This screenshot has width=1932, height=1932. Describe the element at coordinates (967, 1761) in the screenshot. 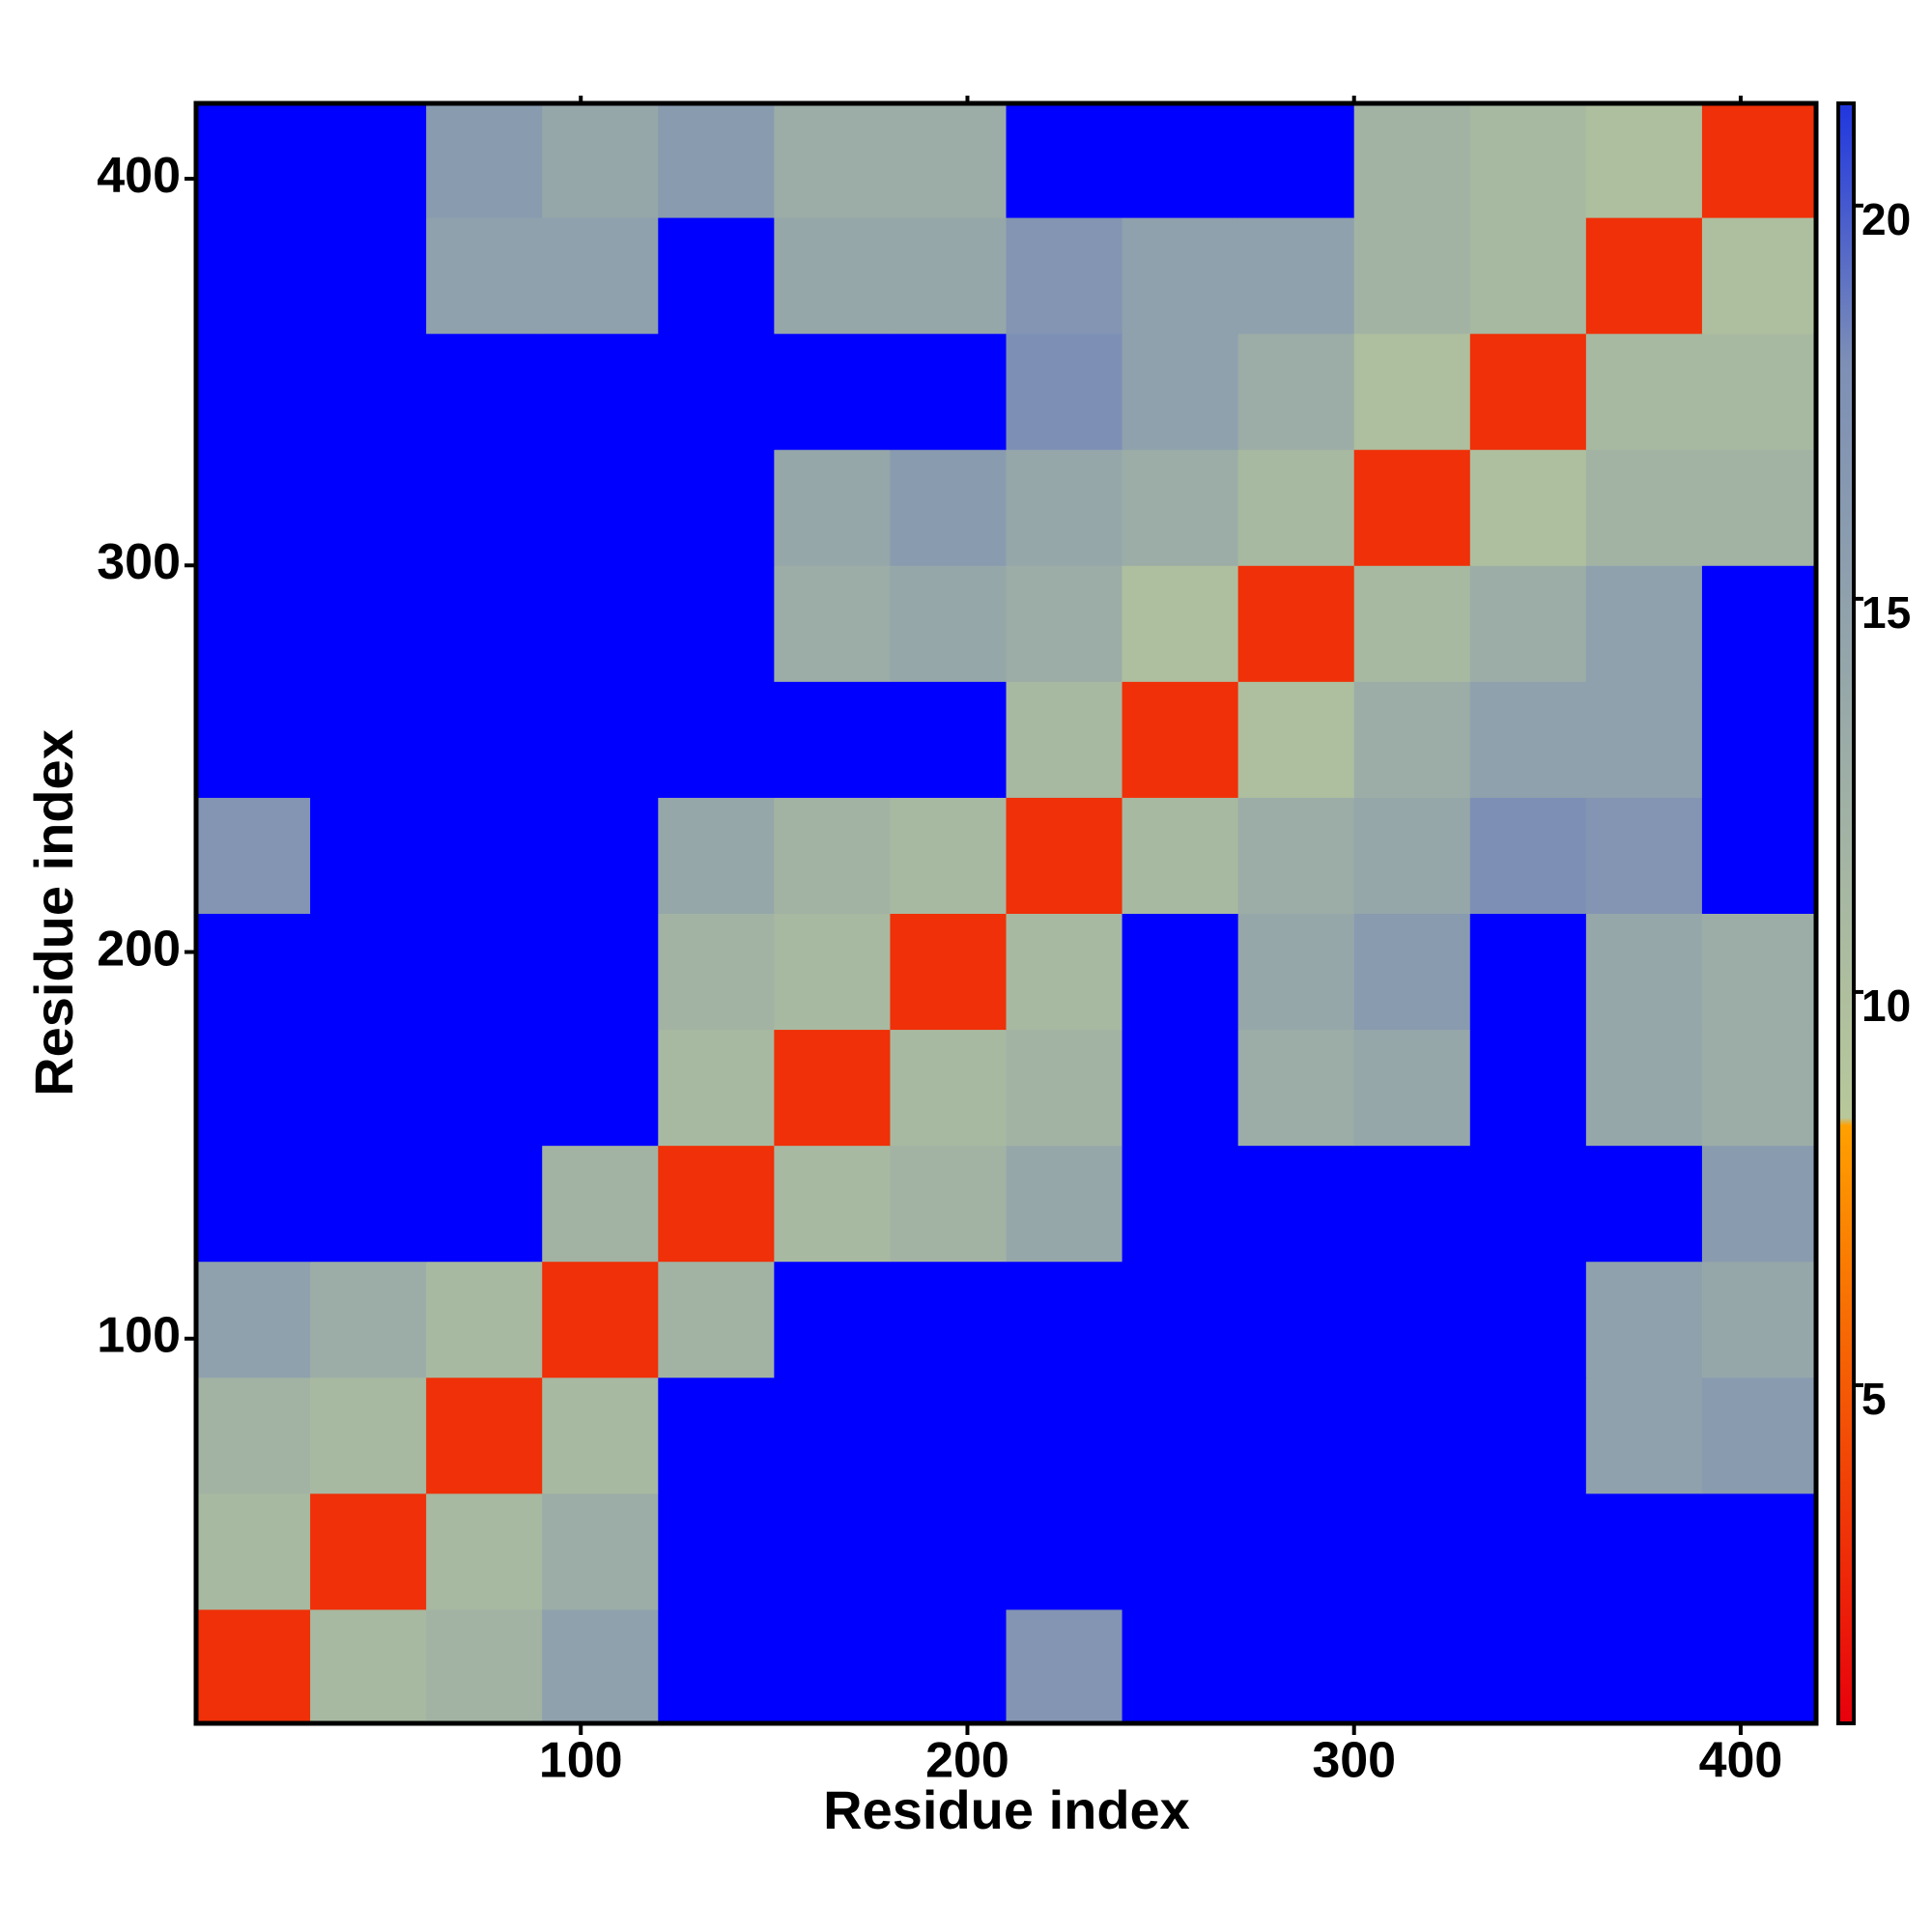

I see `x-tick-label: 200` at that location.